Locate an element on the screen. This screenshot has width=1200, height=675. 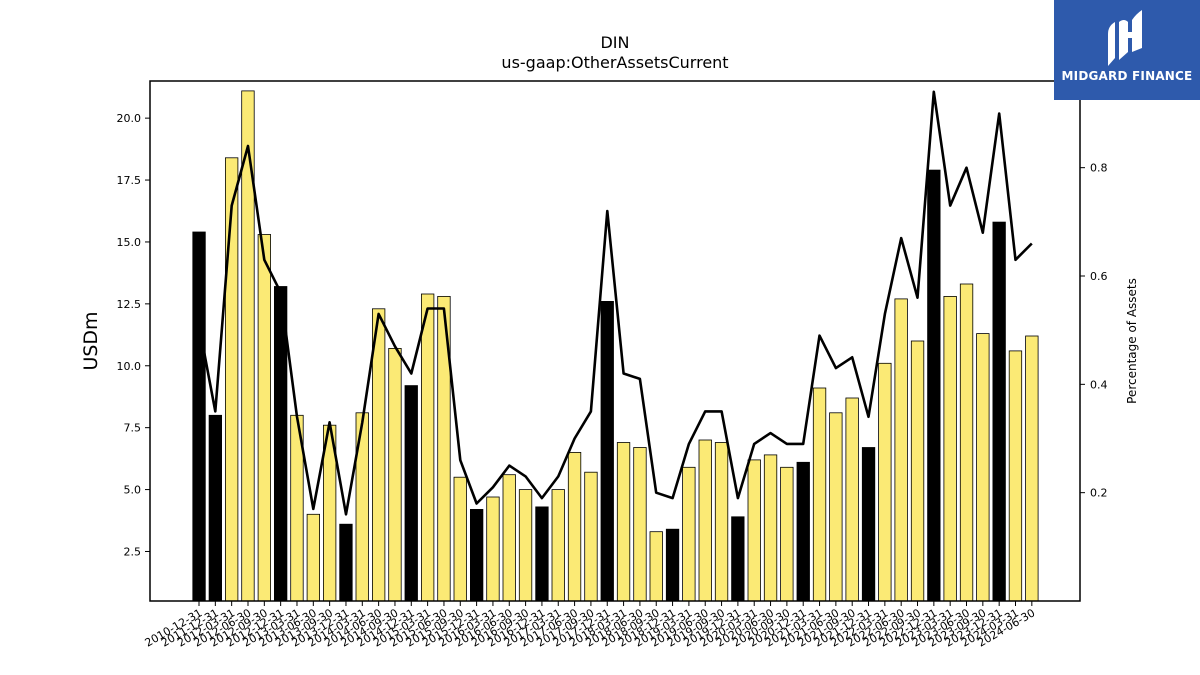
y2-tick-label: 0.4 is located at coordinates (1099, 384).